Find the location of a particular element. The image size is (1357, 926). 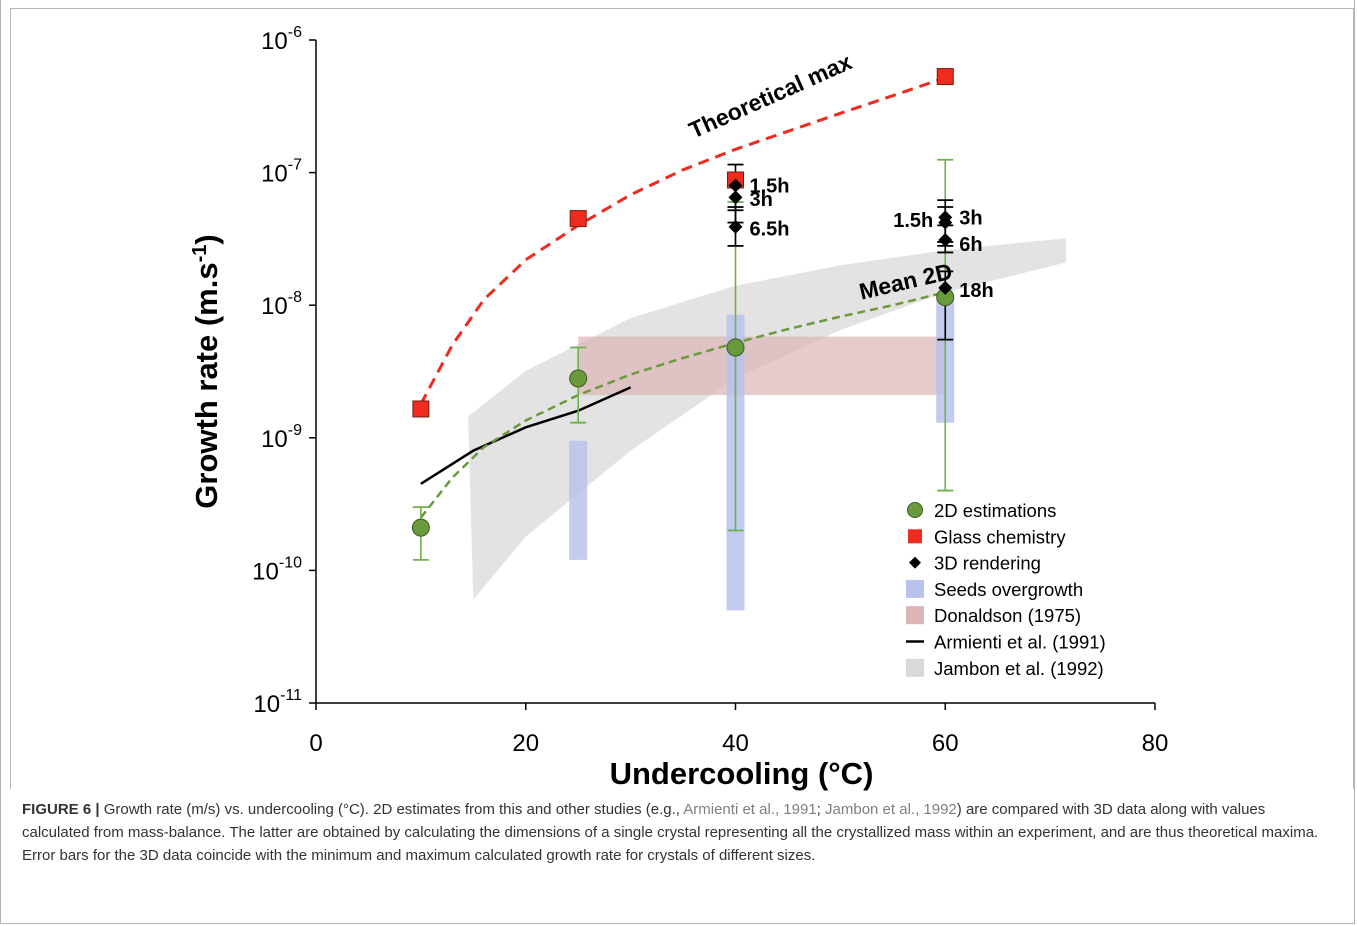

legend-item-1: Glass chemistry is located at coordinates (987, 536).